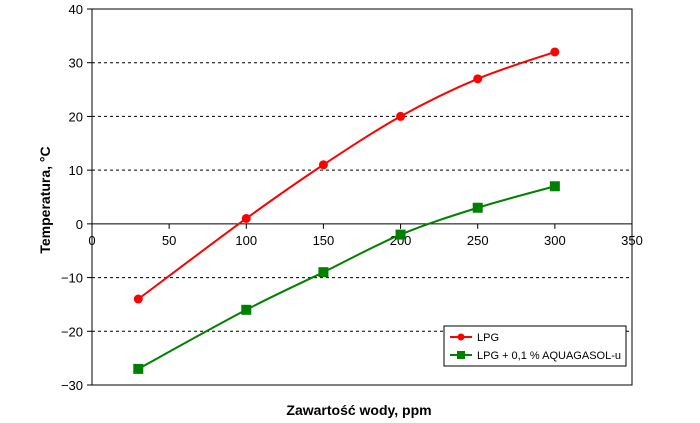 This screenshot has width=700, height=423. I want to click on x-tick-label: 350, so click(632, 240).